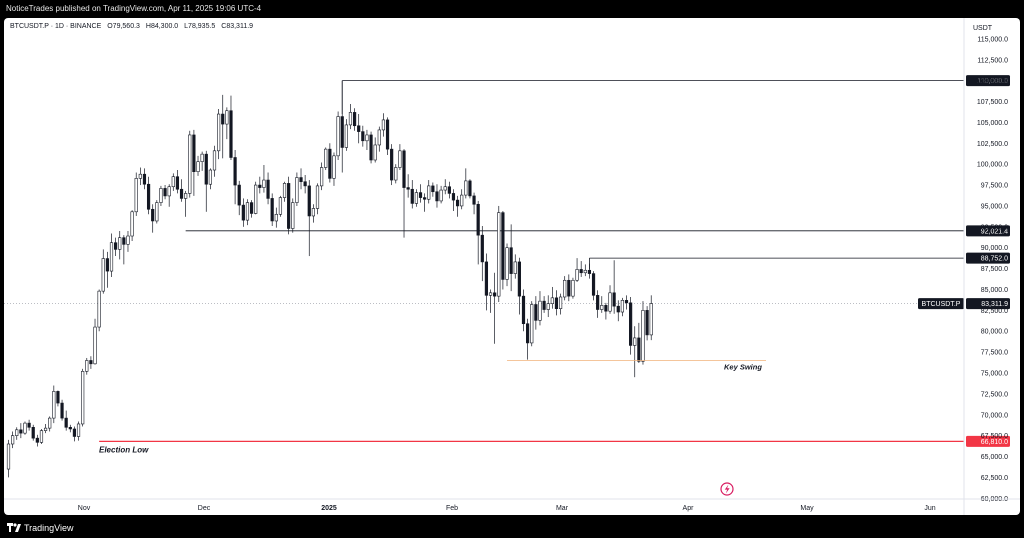 This screenshot has height=538, width=1024. Describe the element at coordinates (992, 39) in the screenshot. I see `price-tick-label: 115,000.0` at that location.